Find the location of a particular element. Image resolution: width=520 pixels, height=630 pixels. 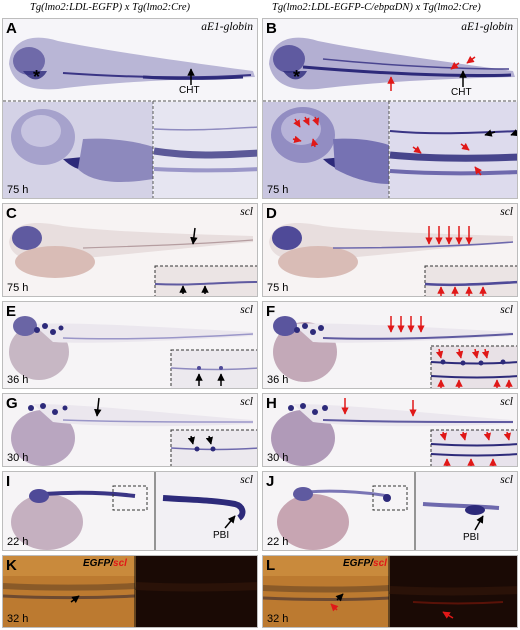

panel-l-time: 32 h is located at coordinates (278, 619).